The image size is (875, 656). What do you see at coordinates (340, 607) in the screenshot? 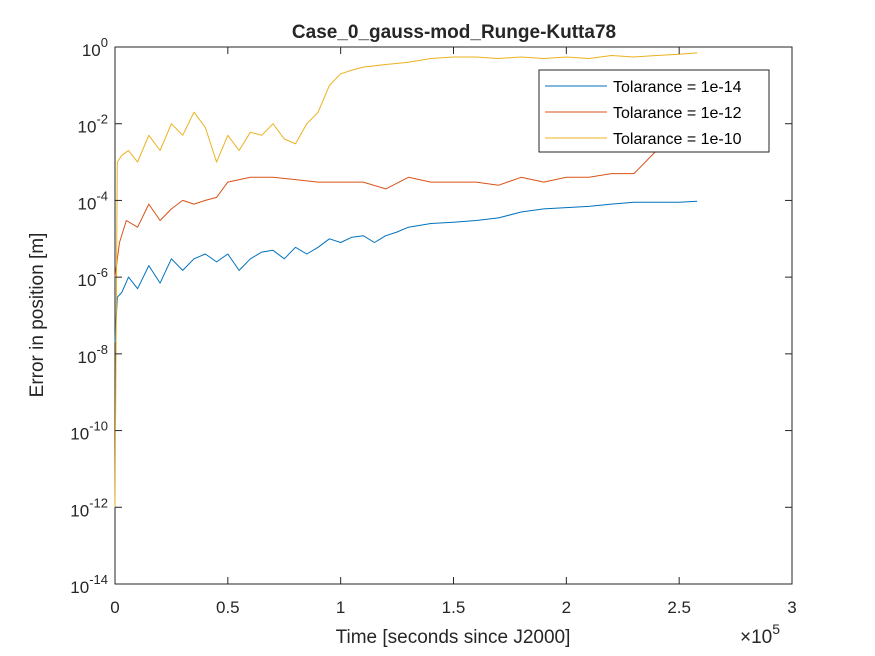
I see `x-tick-label: 1` at bounding box center [340, 607].